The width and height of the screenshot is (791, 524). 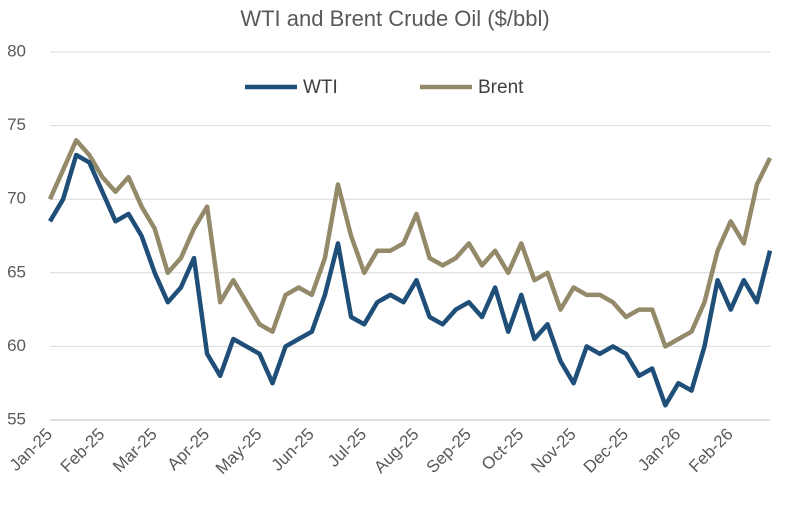 I want to click on y-tick-label: 65, so click(x=16, y=271).